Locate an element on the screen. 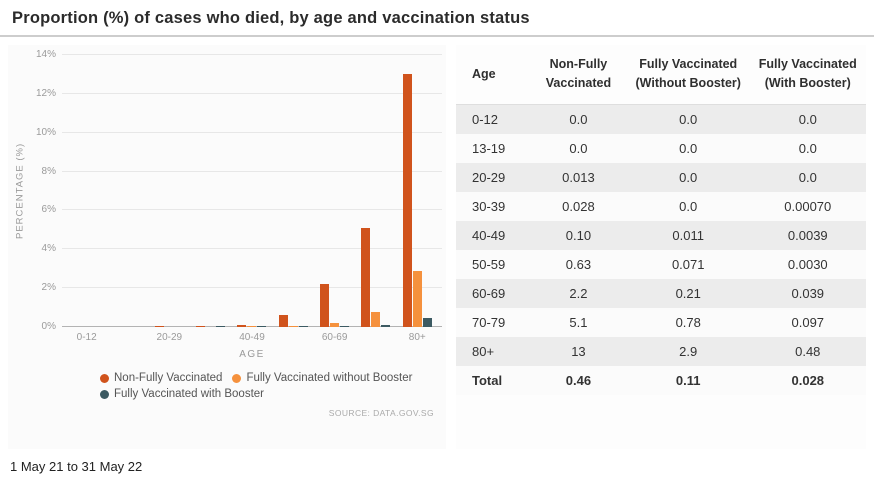 The width and height of the screenshot is (874, 484). value-cell: 2.9 is located at coordinates (688, 351).